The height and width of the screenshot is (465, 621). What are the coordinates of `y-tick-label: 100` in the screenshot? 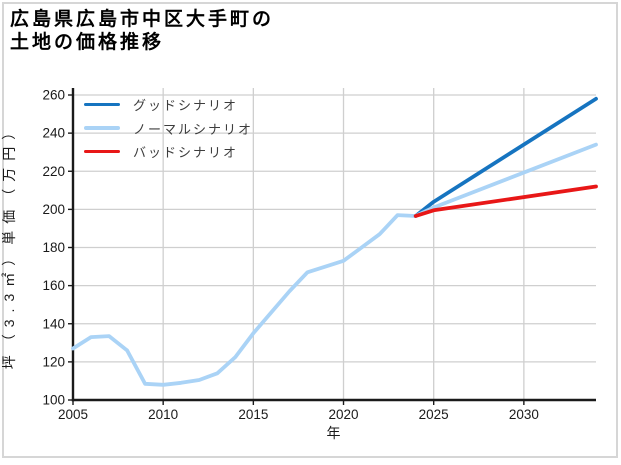 It's located at (53, 400).